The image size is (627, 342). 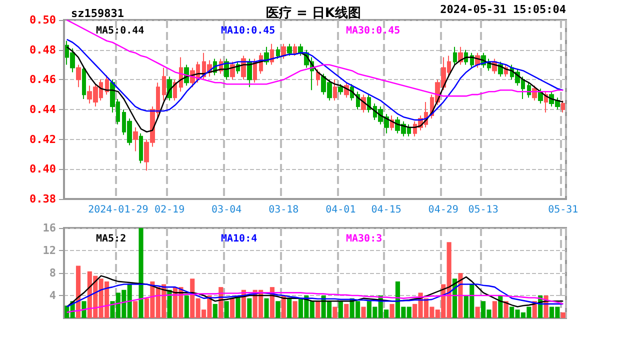 What do you see at coordinates (314, 13) in the screenshot?
I see `chart-title: 医疗 = 日K线图` at bounding box center [314, 13].